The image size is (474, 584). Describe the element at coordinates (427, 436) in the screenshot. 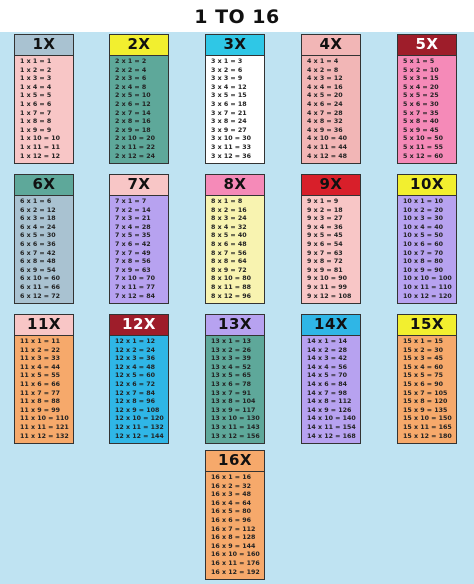

I see `table-row: 15 x 12 = 180` at that location.